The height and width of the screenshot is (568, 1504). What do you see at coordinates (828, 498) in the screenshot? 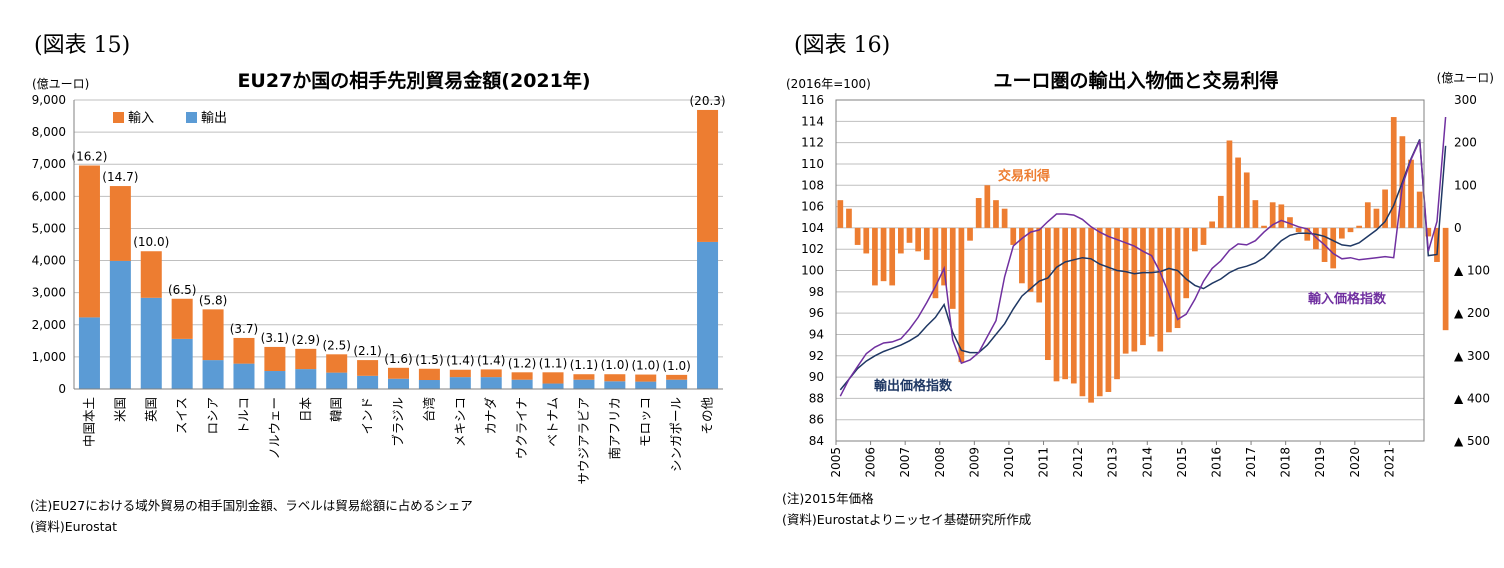
I see `right-note: (注)2015年価格` at bounding box center [828, 498].